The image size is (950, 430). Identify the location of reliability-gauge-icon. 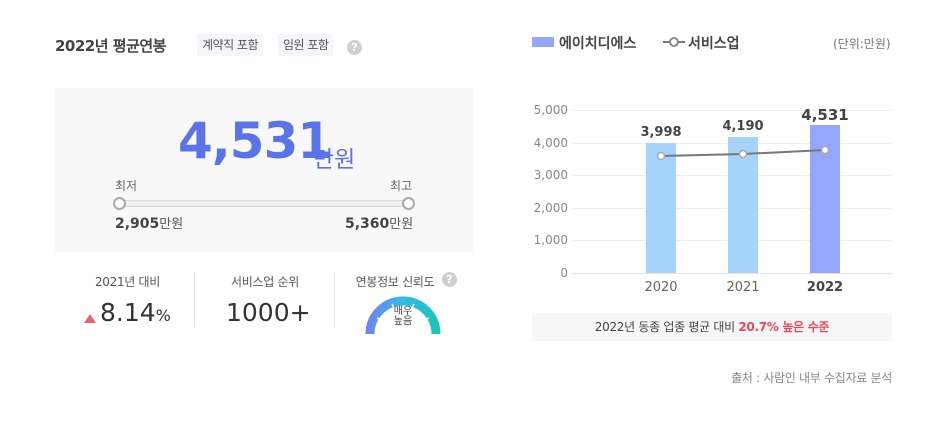
(403, 313).